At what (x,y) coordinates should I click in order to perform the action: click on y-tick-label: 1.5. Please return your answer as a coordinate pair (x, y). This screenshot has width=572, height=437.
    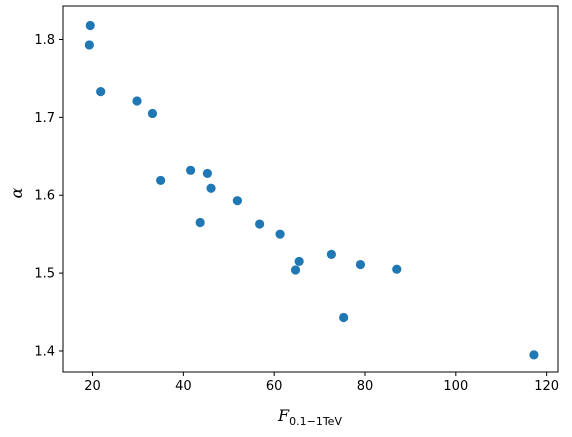
    Looking at the image, I should click on (44, 274).